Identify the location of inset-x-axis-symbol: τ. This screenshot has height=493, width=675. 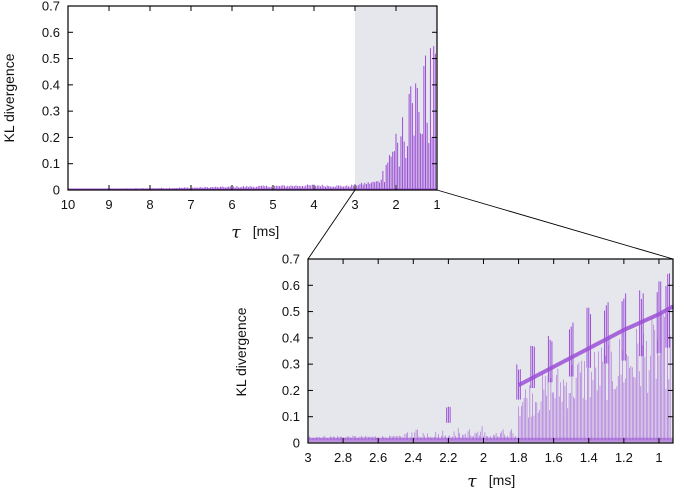
(472, 482).